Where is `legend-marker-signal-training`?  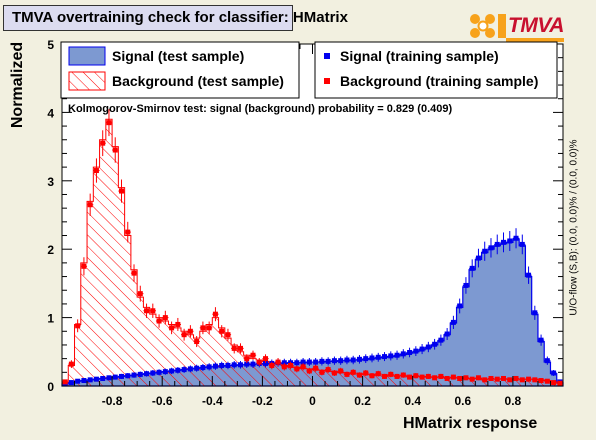 legend-marker-signal-training is located at coordinates (327, 56).